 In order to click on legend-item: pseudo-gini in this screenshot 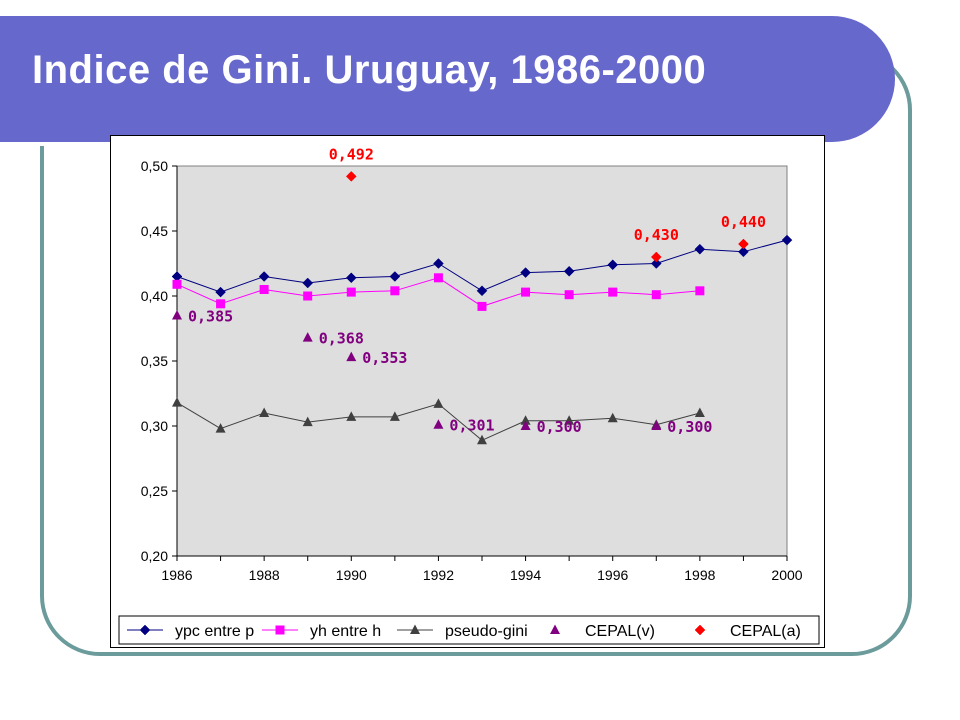, I will do `click(462, 631)`.